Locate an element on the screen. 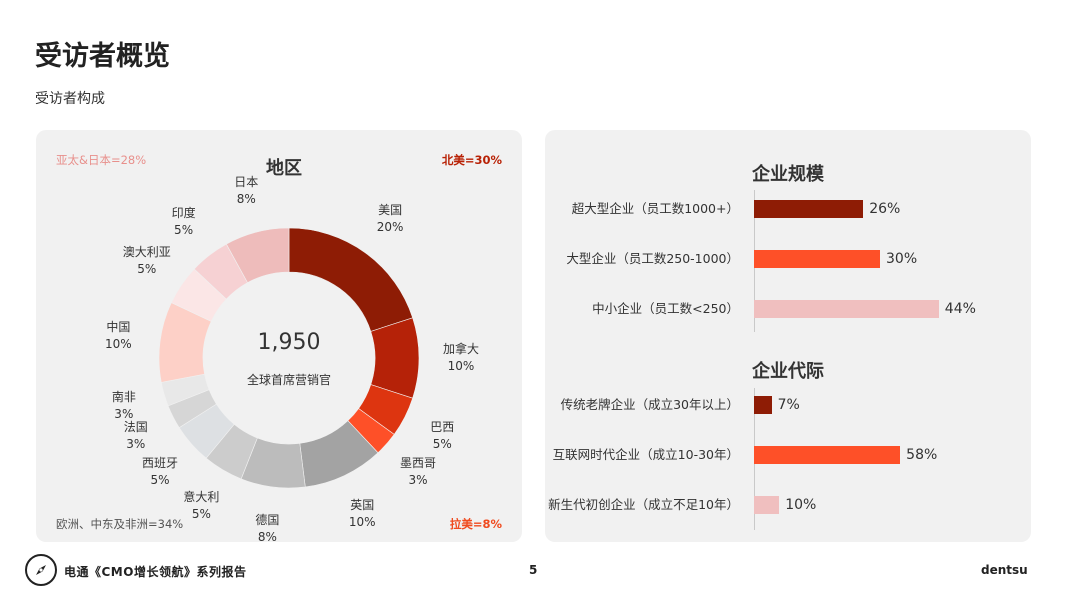 This screenshot has width=1067, height=600. company-era-title: 企业代际 is located at coordinates (788, 371).